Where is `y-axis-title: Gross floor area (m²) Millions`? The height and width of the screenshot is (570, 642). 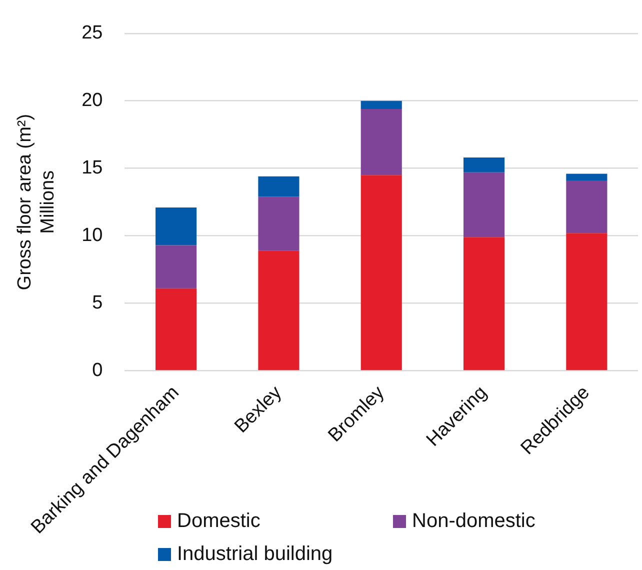 y-axis-title: Gross floor area (m²) Millions is located at coordinates (36, 202).